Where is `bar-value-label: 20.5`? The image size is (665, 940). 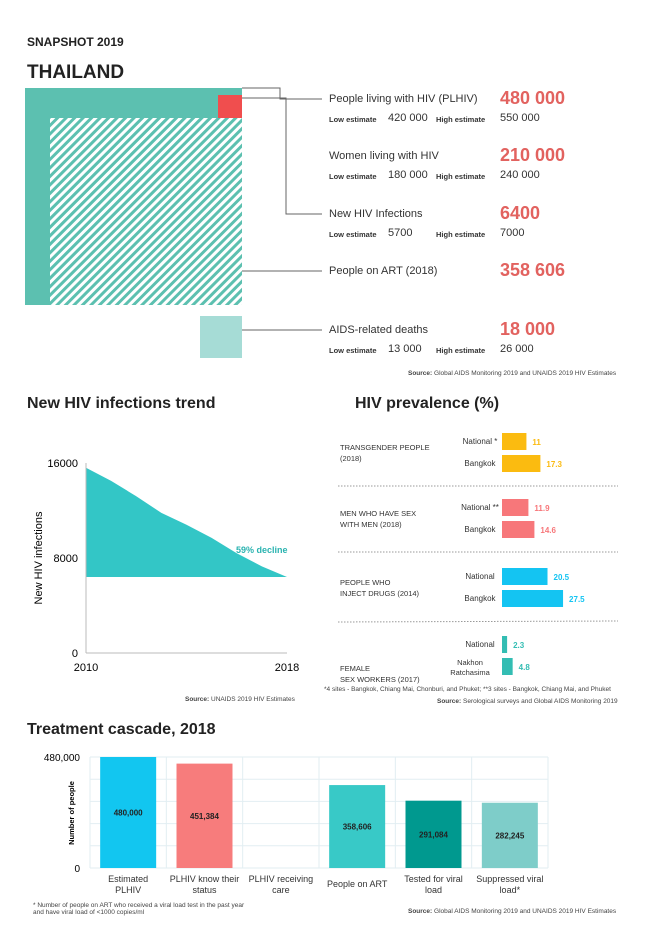 bar-value-label: 20.5 is located at coordinates (562, 577).